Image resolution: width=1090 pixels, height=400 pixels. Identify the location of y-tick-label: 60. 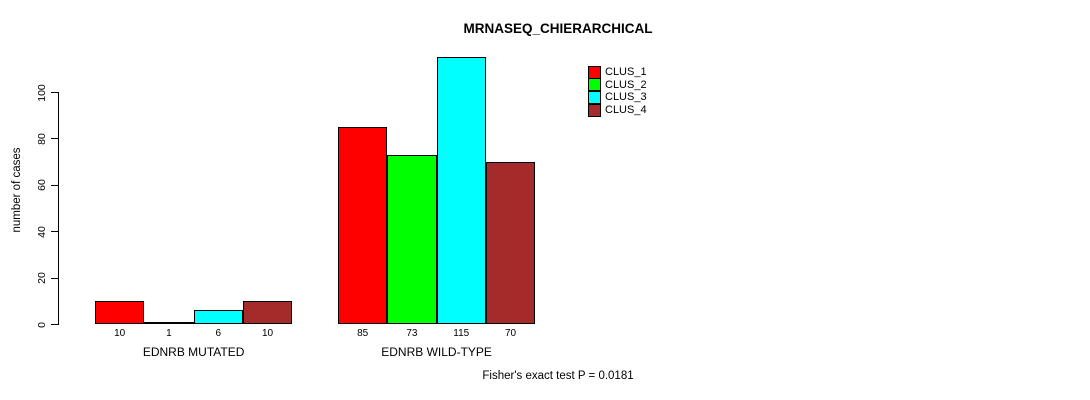
(42, 185).